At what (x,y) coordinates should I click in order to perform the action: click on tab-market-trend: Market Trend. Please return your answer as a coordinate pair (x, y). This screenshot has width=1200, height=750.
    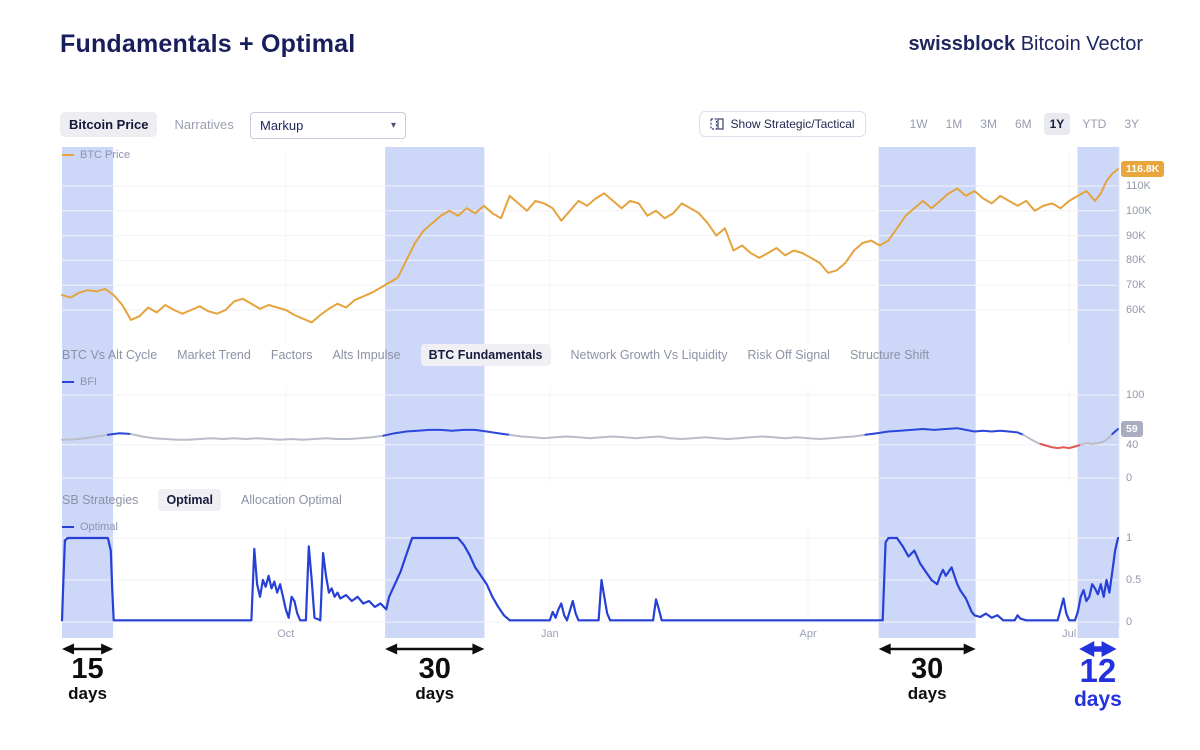
    Looking at the image, I should click on (214, 355).